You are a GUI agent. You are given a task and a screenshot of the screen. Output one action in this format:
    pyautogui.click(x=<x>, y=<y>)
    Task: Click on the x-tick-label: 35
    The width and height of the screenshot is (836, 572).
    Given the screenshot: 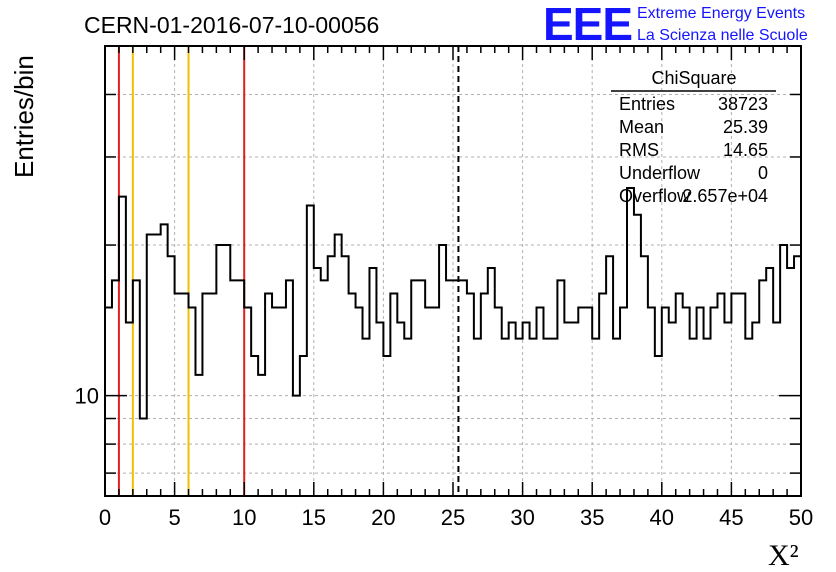 What is the action you would take?
    pyautogui.click(x=592, y=517)
    